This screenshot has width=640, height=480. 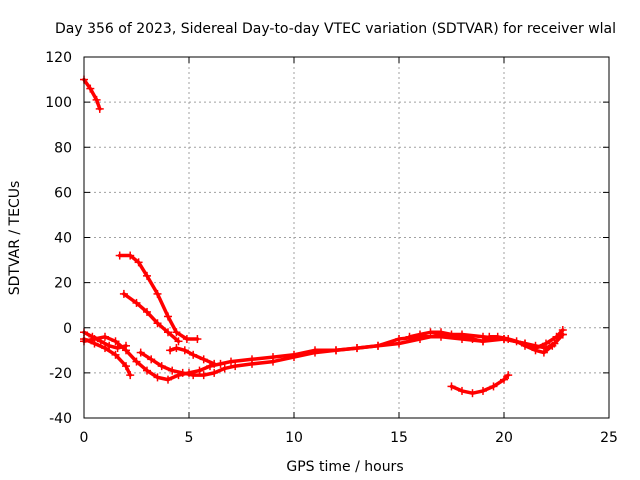 I want to click on y-tick-label: 120, so click(x=58, y=58).